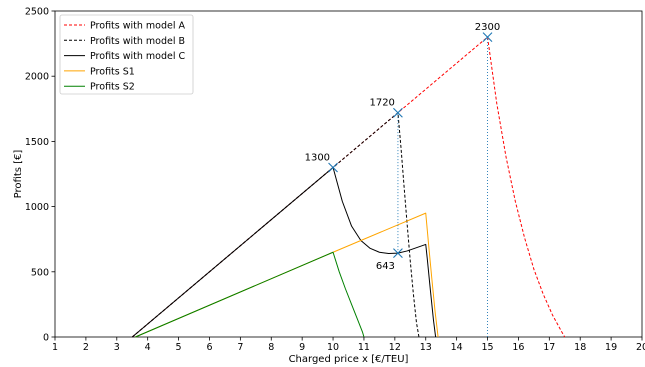 This screenshot has width=645, height=367. Describe the element at coordinates (611, 347) in the screenshot. I see `x-tick-label: 19` at that location.